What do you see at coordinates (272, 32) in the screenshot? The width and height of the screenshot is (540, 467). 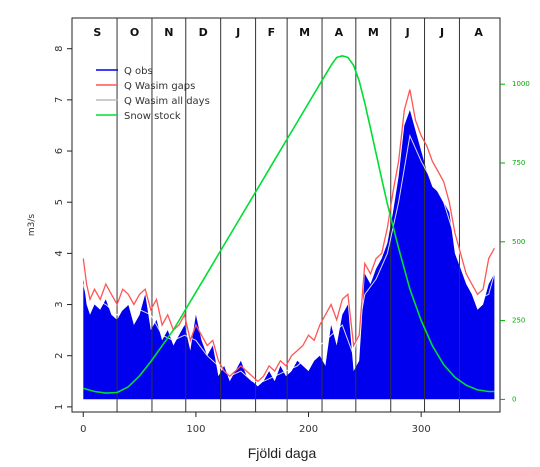 I see `month-label: F` at bounding box center [272, 32].